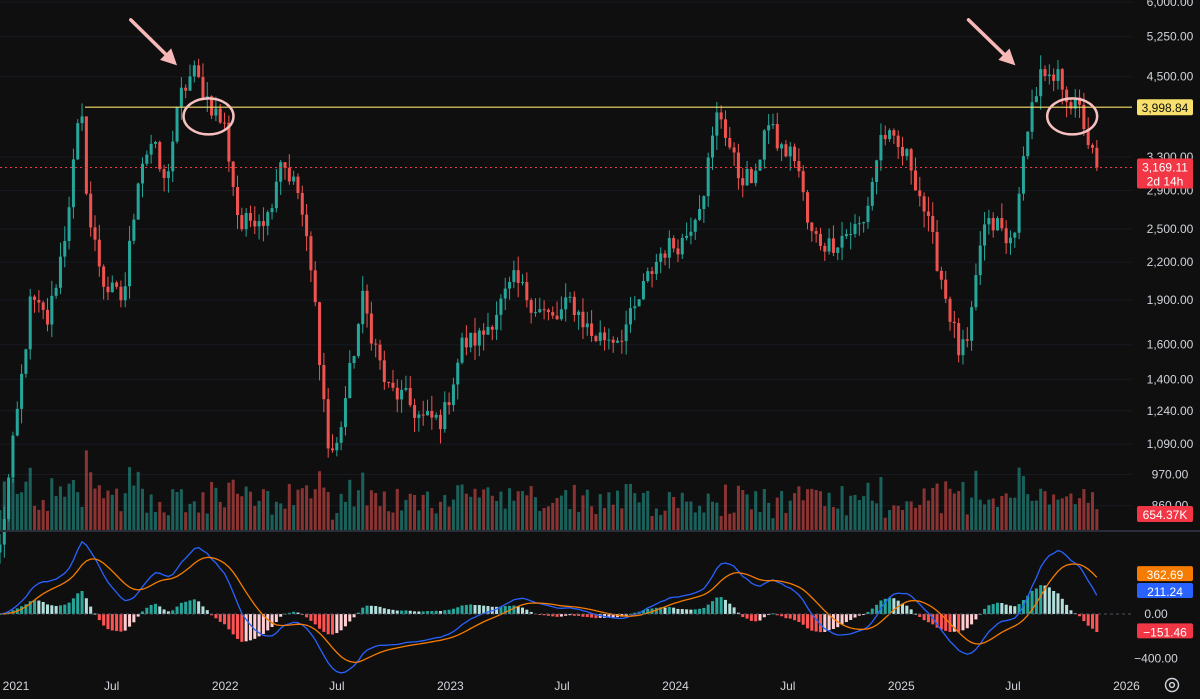 The height and width of the screenshot is (699, 1200). Describe the element at coordinates (16, 686) in the screenshot. I see `time-tick-label: 2021` at that location.